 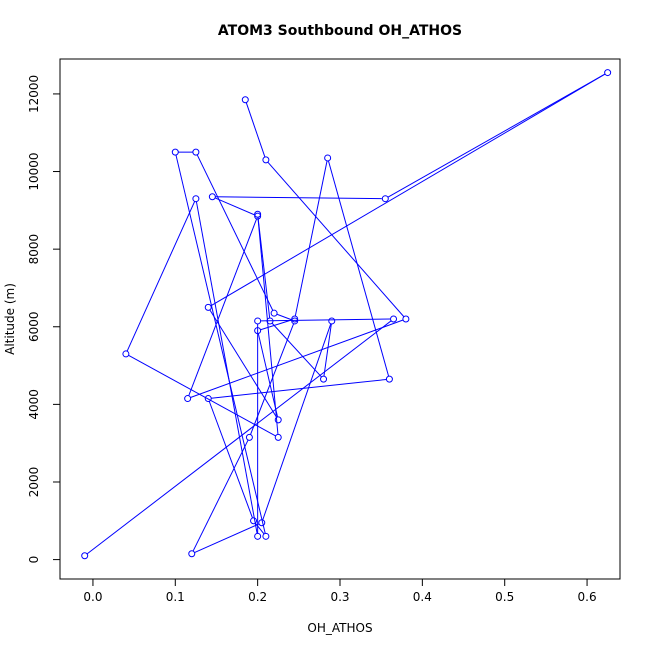 What do you see at coordinates (34, 94) in the screenshot?
I see `y-tick-label: 12000` at bounding box center [34, 94].